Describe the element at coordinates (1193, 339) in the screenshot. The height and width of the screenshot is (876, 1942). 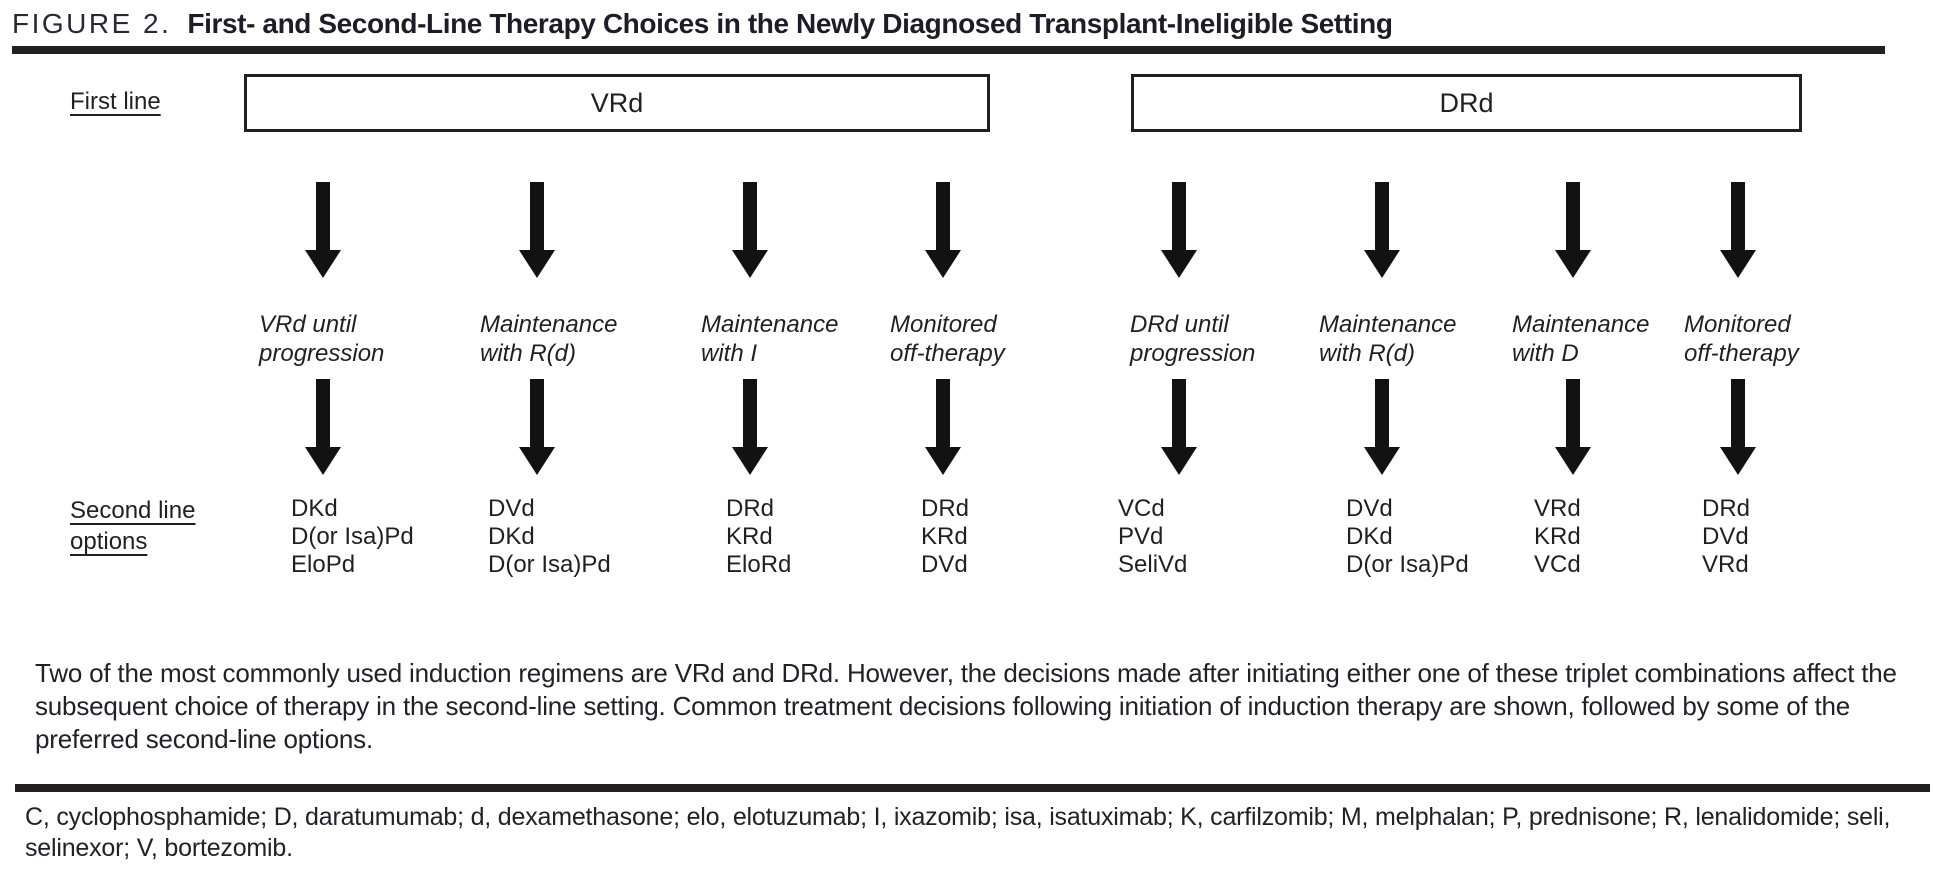
I see `decision-label-drd-until-progression: DRd until progression` at that location.